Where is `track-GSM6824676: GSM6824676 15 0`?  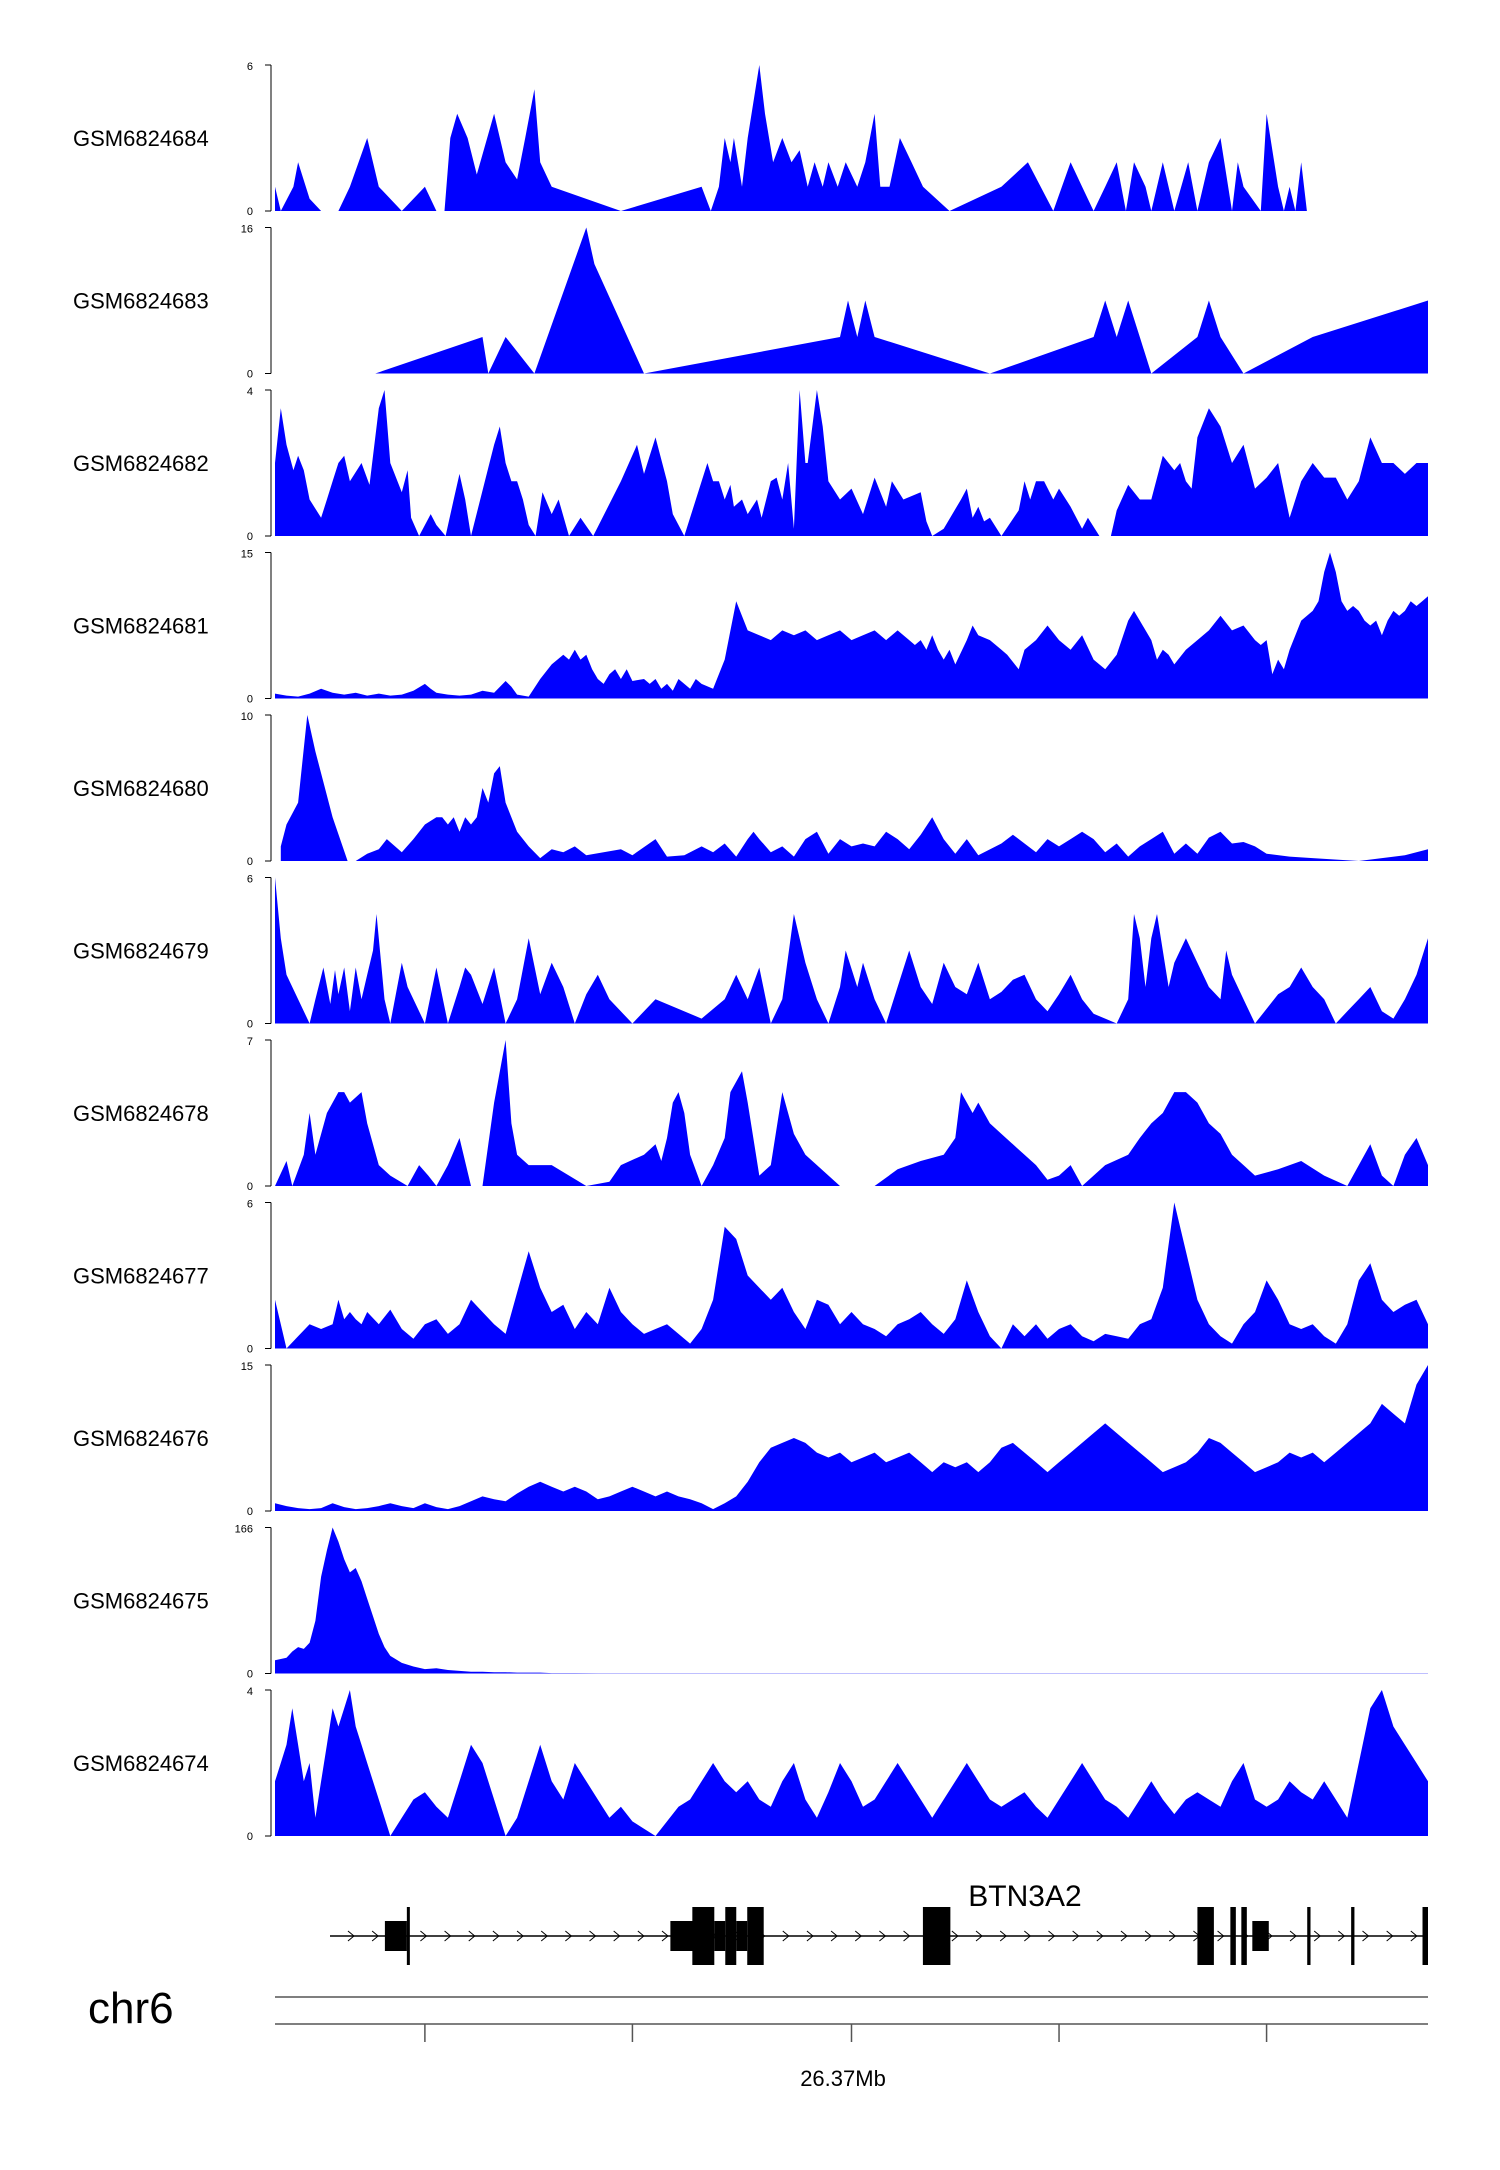
track-GSM6824676: GSM6824676 15 0 is located at coordinates (750, 1439).